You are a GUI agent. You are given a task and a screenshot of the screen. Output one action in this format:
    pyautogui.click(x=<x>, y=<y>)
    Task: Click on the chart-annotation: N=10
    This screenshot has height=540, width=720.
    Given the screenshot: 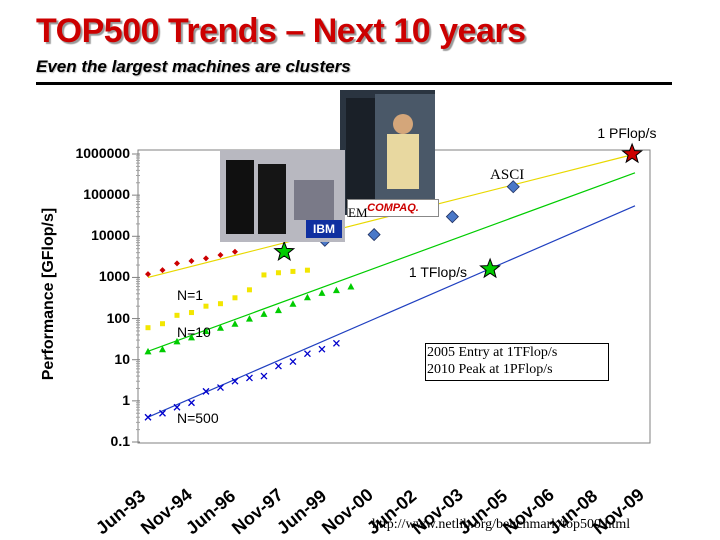 What is the action you would take?
    pyautogui.click(x=193, y=331)
    